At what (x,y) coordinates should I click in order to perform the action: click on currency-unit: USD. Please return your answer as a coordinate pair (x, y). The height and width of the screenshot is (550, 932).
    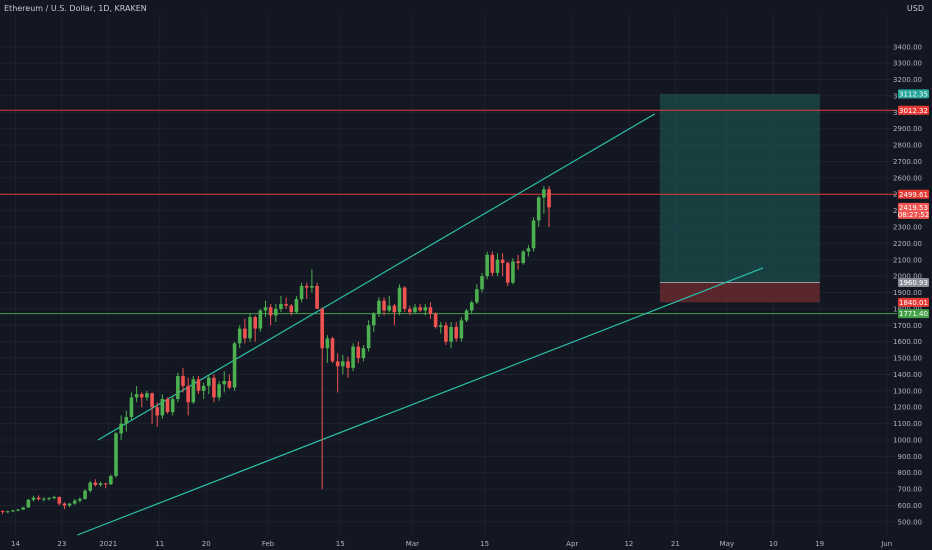
    Looking at the image, I should click on (915, 8).